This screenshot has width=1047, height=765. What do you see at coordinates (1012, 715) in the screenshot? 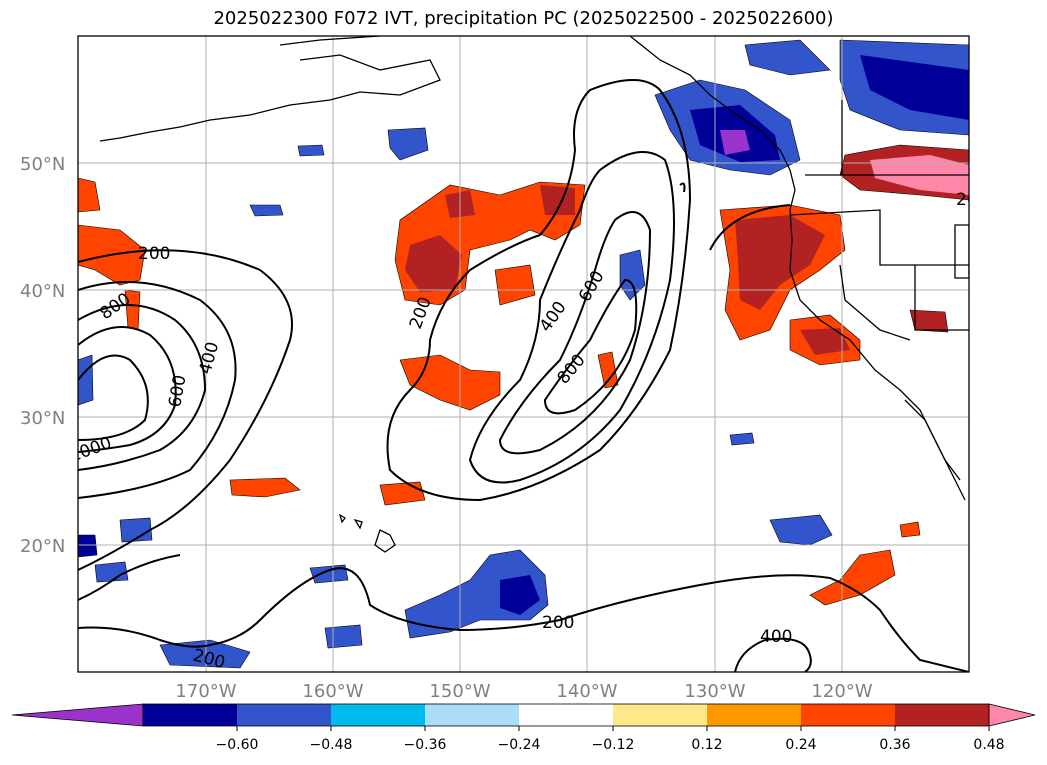
I see `colorbar-extend-high` at bounding box center [1012, 715].